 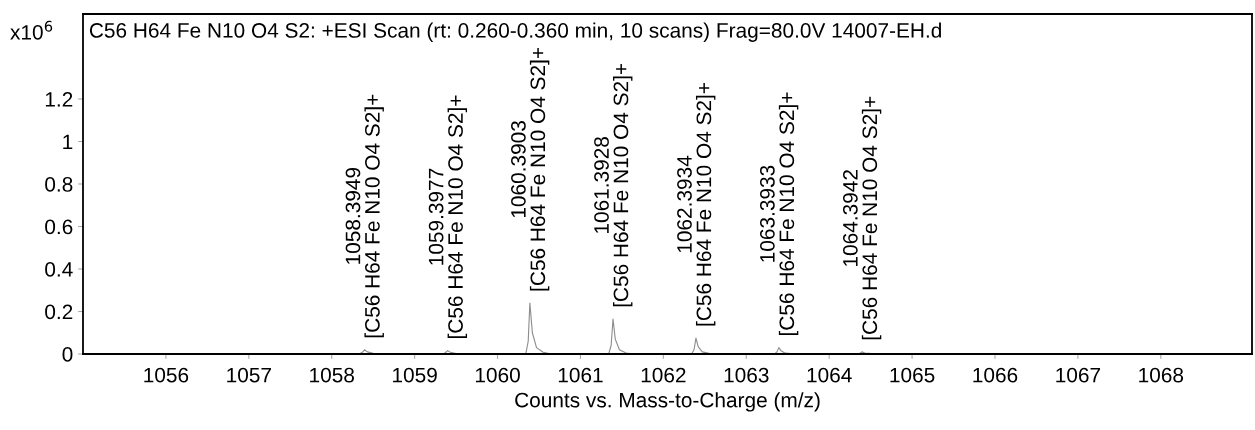 What do you see at coordinates (530, 169) in the screenshot?
I see `annotation: 1060.3903 [C56 H64 Fe N10 O4 S2]+` at bounding box center [530, 169].